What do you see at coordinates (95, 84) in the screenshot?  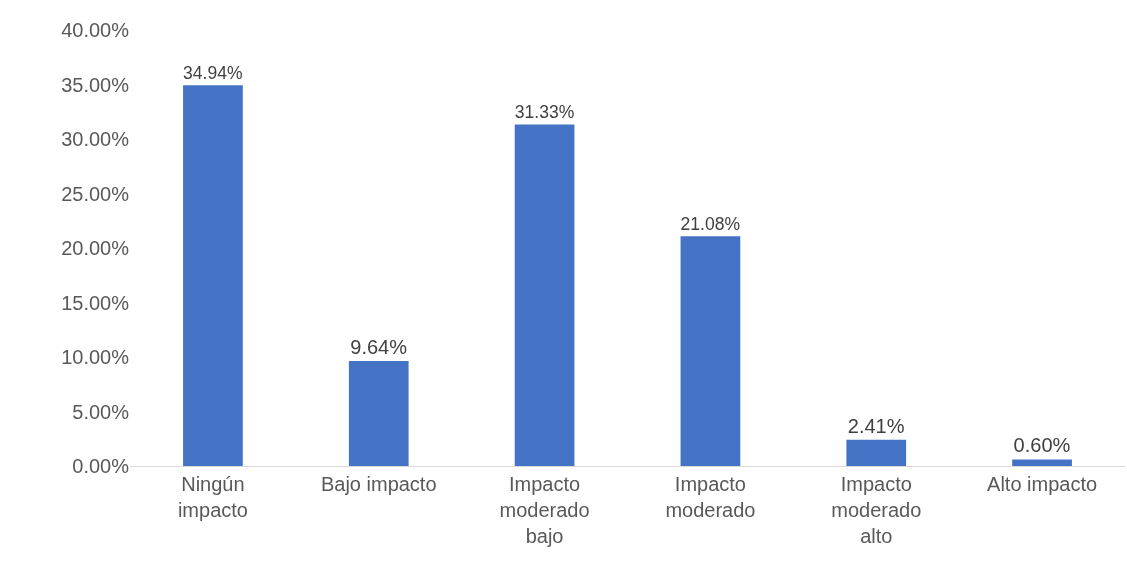 I see `y-tick-label: 35.00%` at bounding box center [95, 84].